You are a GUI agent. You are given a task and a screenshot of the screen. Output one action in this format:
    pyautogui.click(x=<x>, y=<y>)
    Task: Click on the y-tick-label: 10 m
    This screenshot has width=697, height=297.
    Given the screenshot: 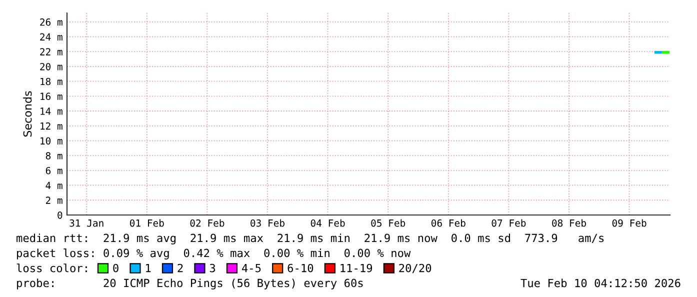 What is the action you would take?
    pyautogui.click(x=51, y=141)
    